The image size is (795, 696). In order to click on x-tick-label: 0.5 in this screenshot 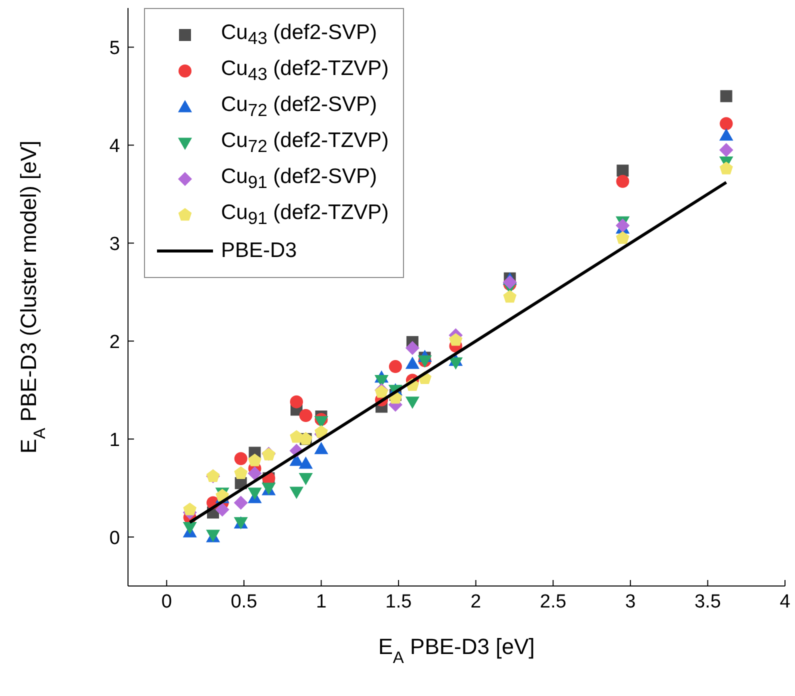, I will do `click(244, 601)`.